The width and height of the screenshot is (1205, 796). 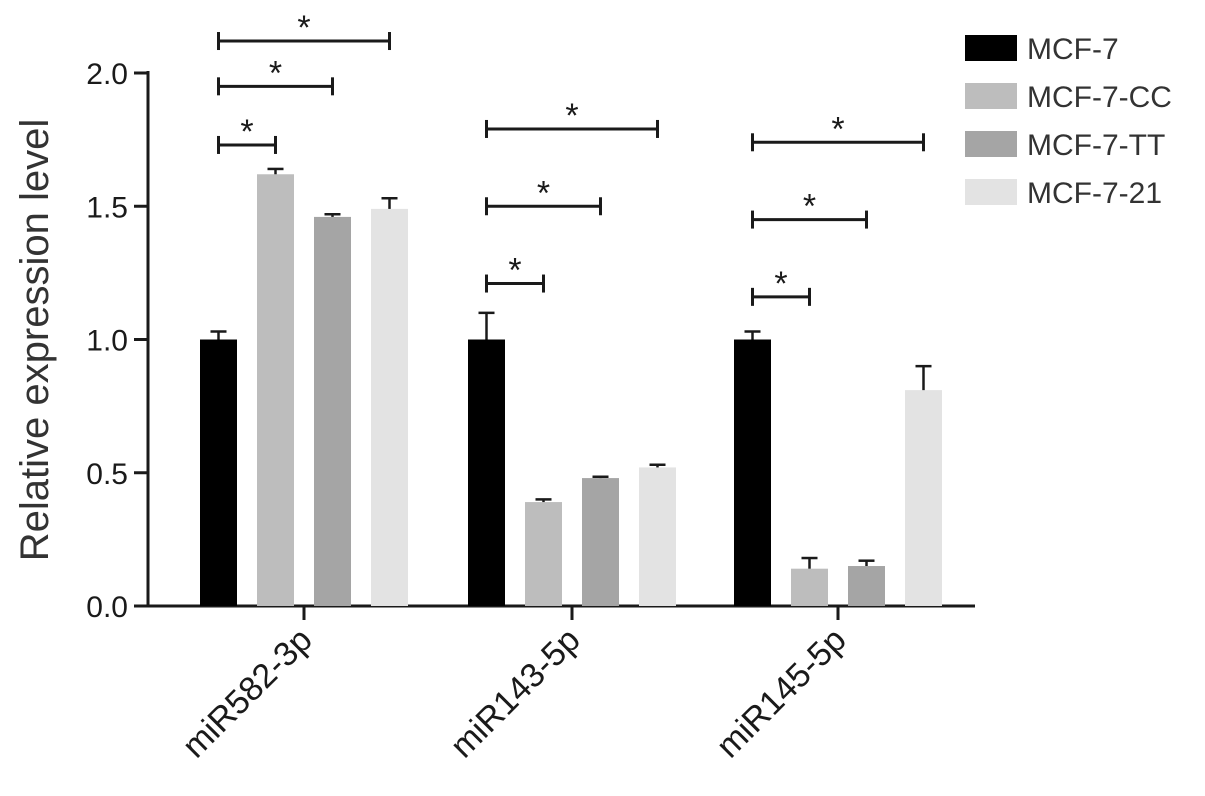 What do you see at coordinates (1068, 121) in the screenshot?
I see `legend: MCF-7 MCF-7-CC MCF-7-TT MCF-7-21` at bounding box center [1068, 121].